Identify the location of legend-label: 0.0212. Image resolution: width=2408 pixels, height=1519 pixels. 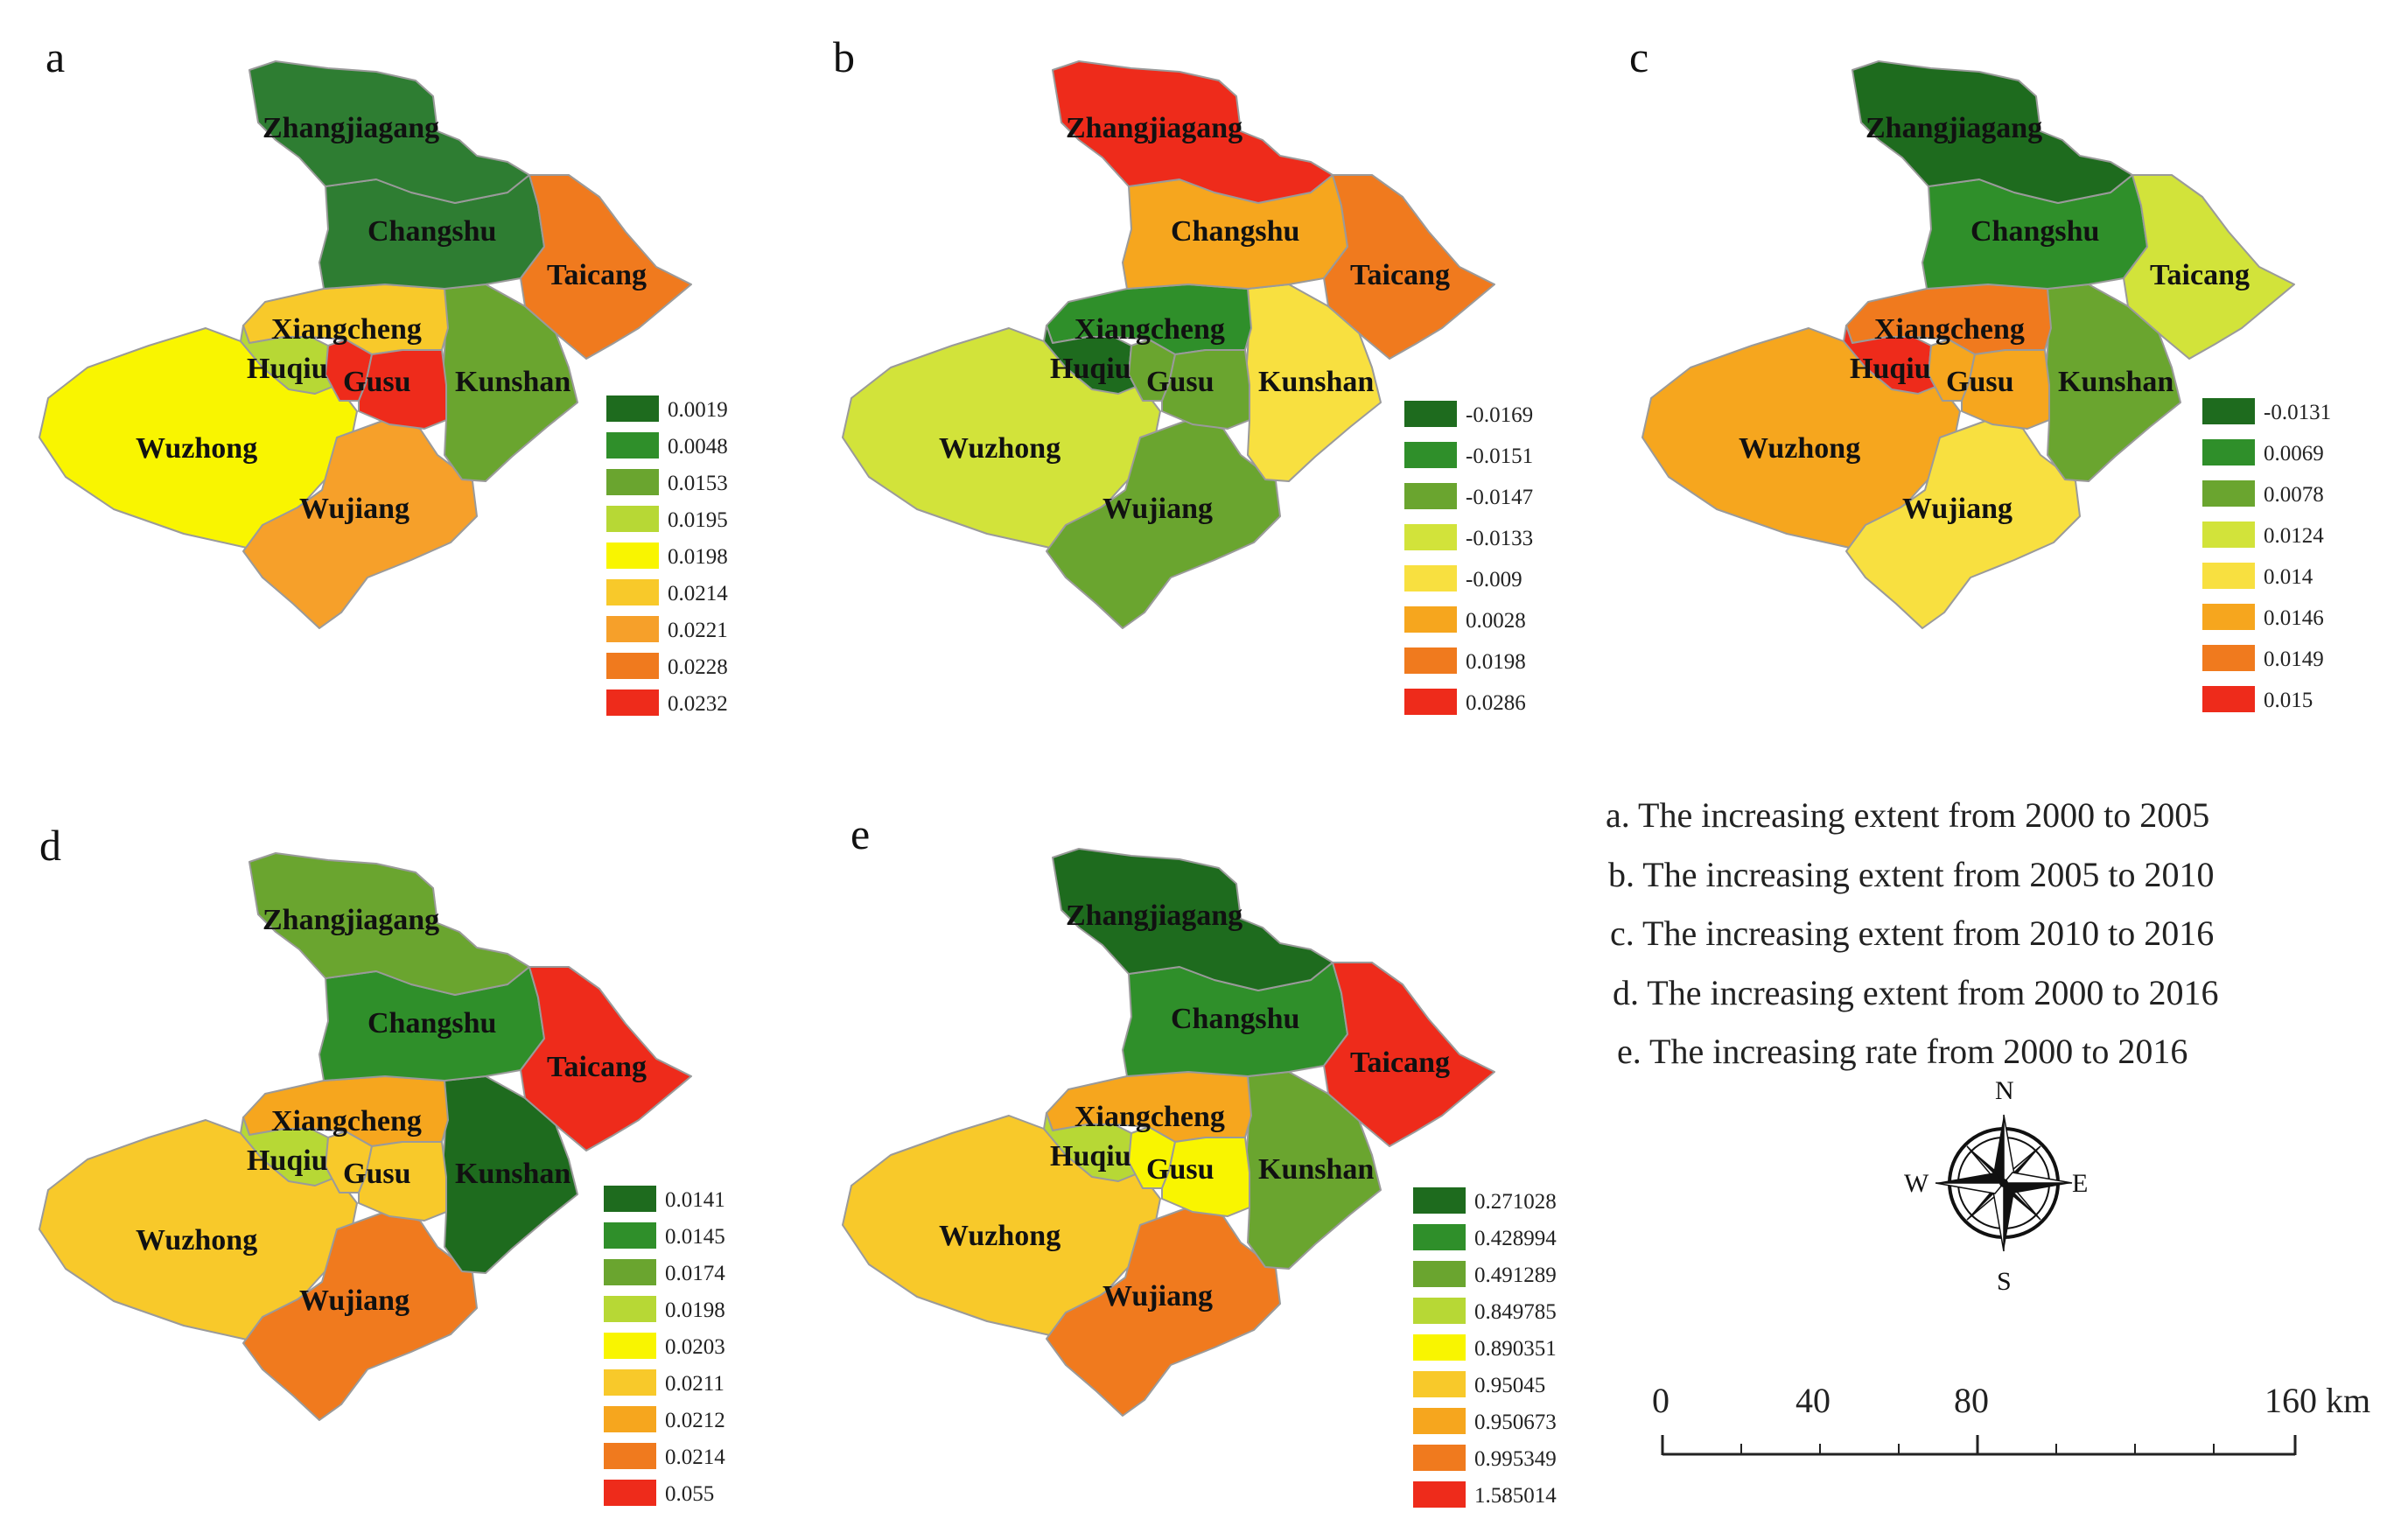
(695, 1420).